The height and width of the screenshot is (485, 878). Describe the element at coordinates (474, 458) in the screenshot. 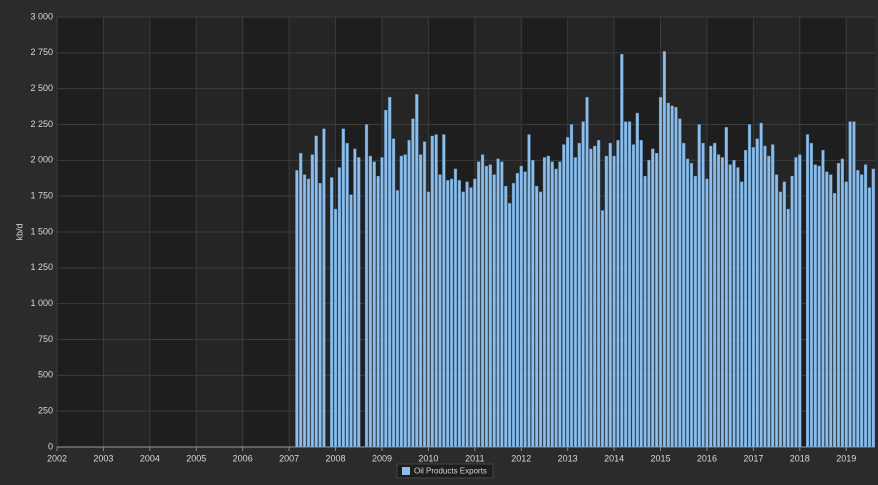

I see `x-tick-label: 2011` at that location.